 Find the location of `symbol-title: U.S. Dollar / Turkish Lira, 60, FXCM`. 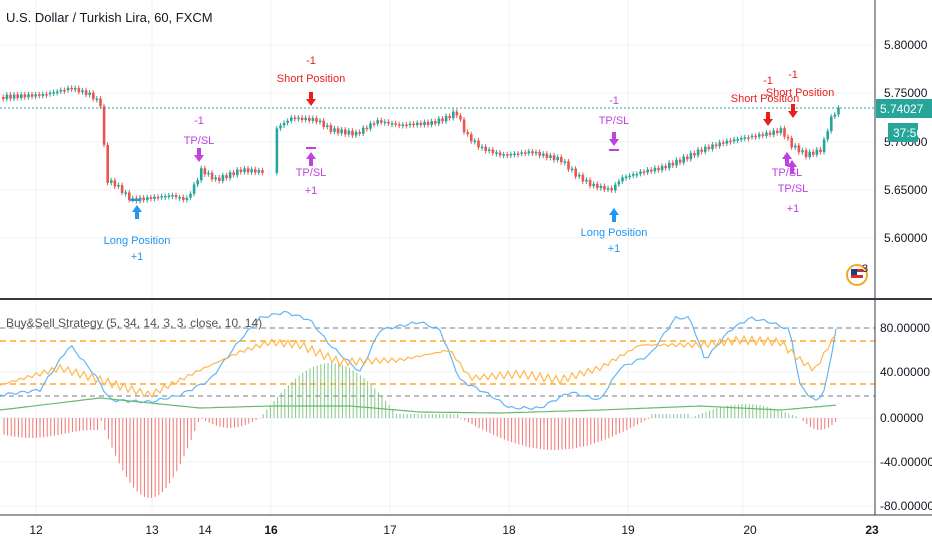

symbol-title: U.S. Dollar / Turkish Lira, 60, FXCM is located at coordinates (109, 17).